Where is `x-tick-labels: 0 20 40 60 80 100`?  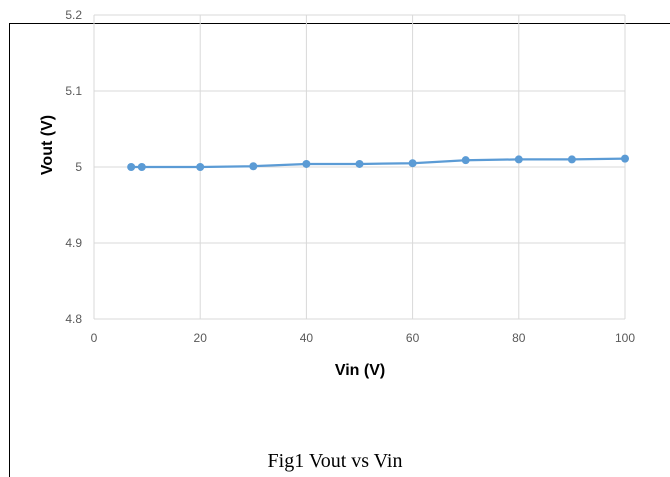
x-tick-labels: 0 20 40 60 80 100 is located at coordinates (363, 338).